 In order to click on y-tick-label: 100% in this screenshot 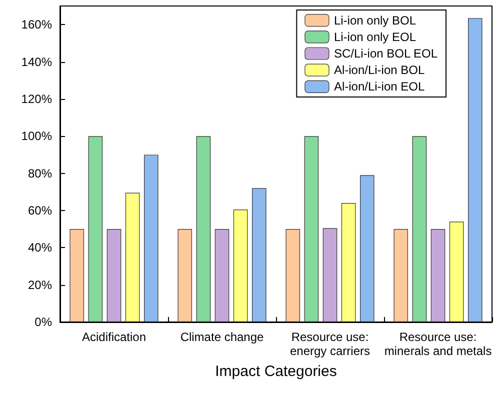, I will do `click(36, 136)`.